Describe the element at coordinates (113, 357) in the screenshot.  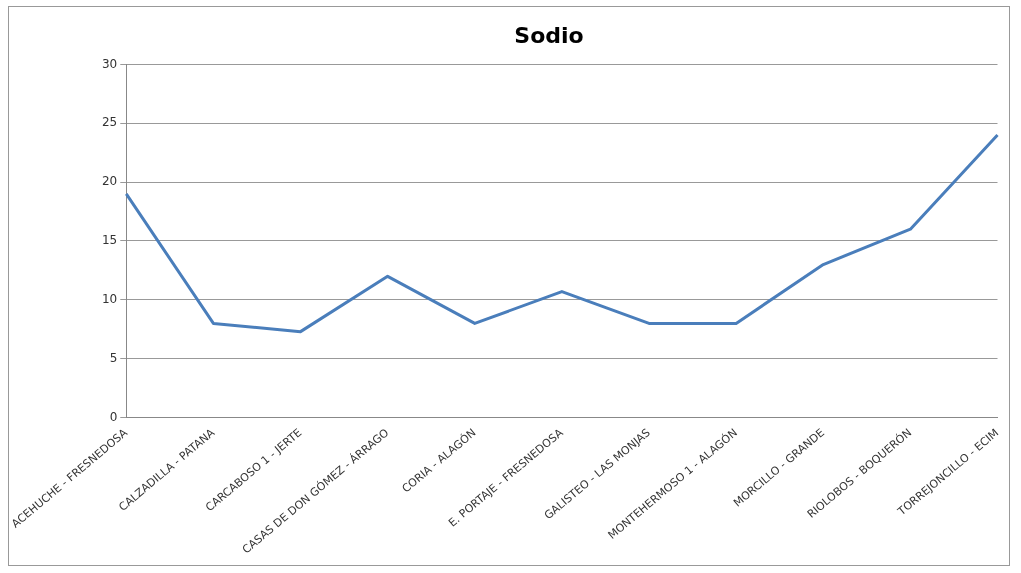
I see `y-tick-label: 5` at that location.